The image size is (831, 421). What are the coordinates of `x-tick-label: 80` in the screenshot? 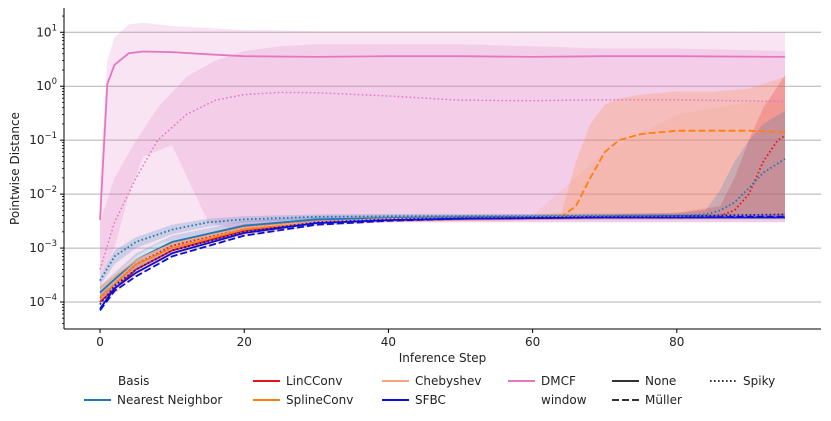 It's located at (676, 342).